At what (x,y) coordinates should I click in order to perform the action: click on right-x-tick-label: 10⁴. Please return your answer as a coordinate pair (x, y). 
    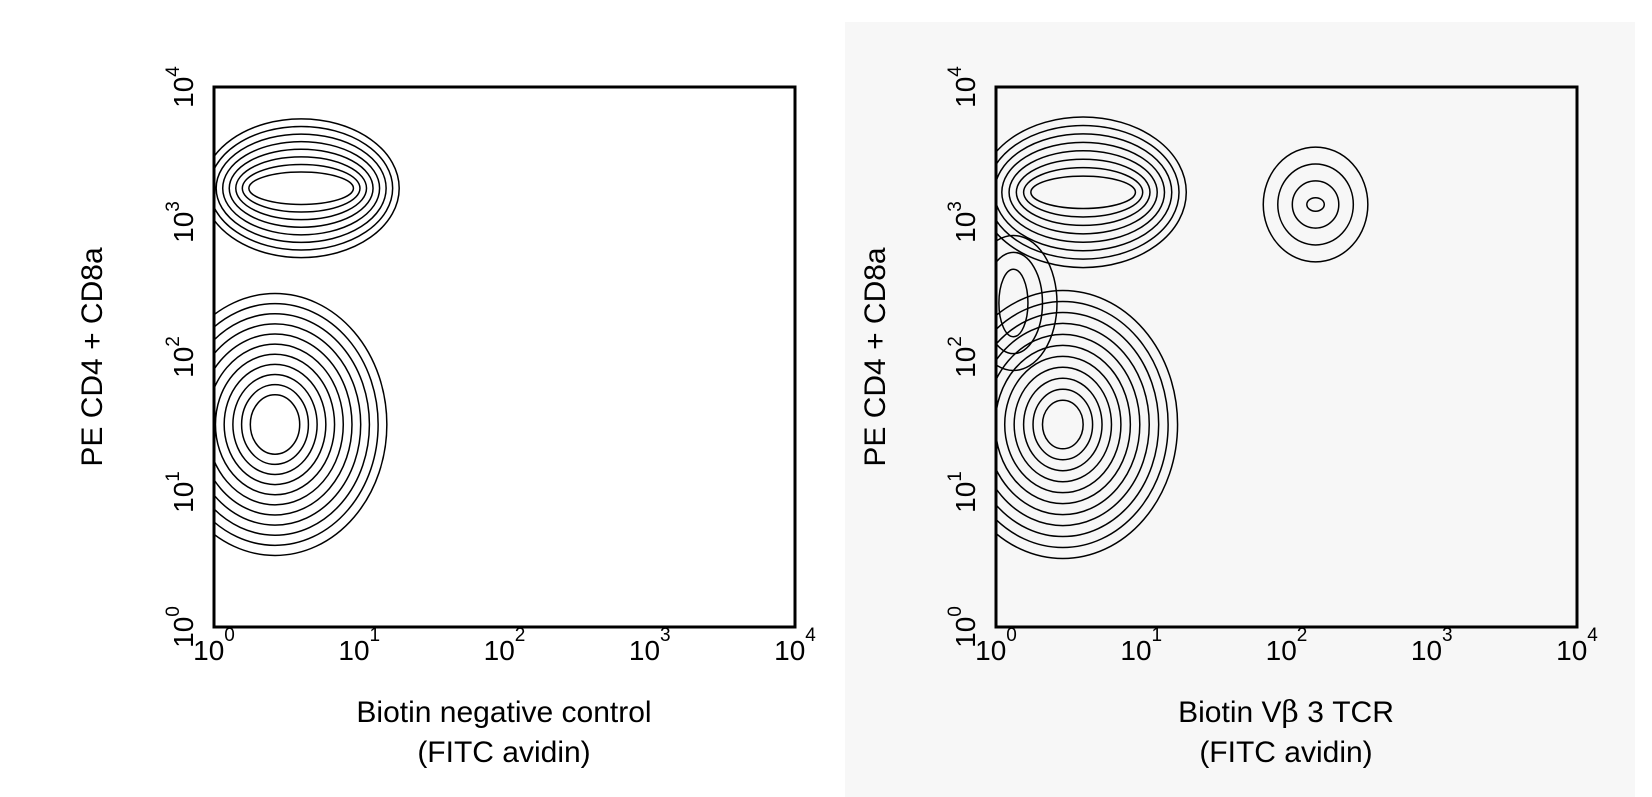
    Looking at the image, I should click on (1577, 645).